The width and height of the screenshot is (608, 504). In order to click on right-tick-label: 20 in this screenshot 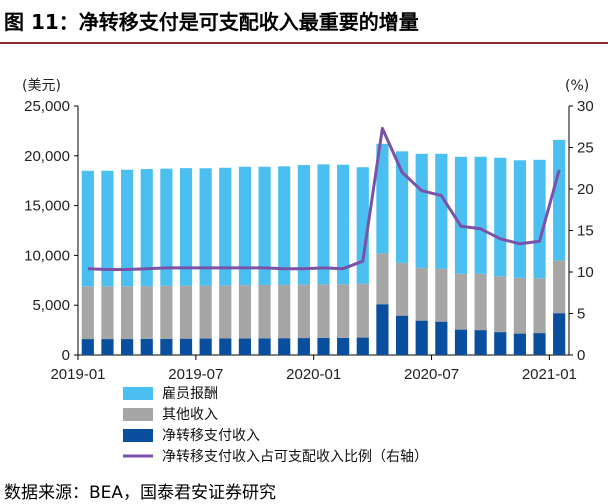, I will do `click(585, 189)`.